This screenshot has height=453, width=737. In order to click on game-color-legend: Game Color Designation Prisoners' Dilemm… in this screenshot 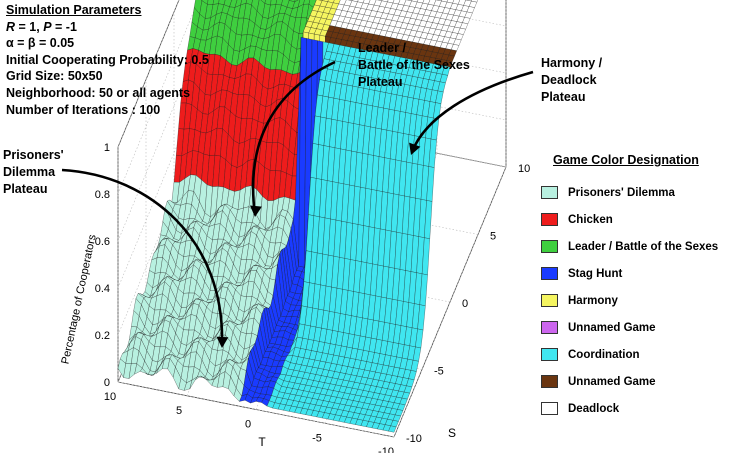, I will do `click(629, 287)`.